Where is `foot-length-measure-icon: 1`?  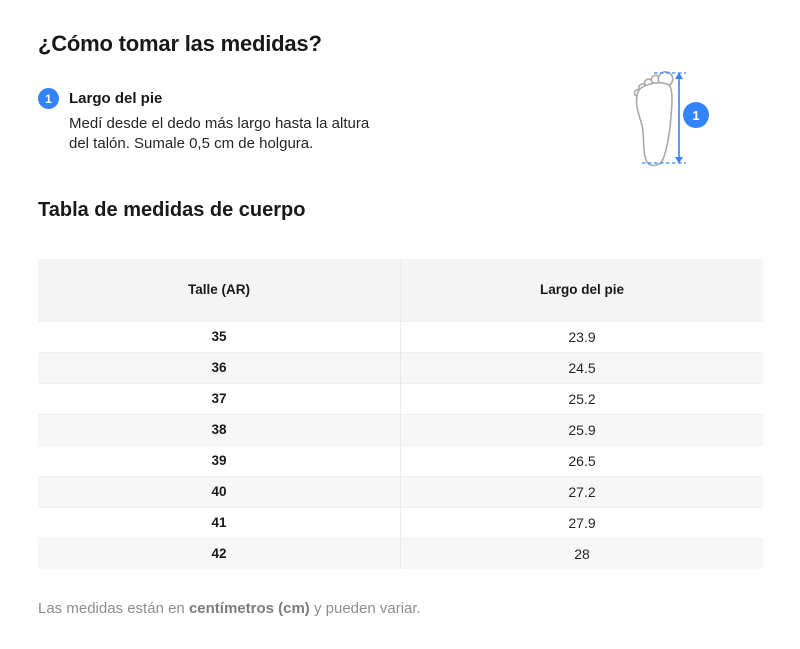 foot-length-measure-icon: 1 is located at coordinates (678, 117).